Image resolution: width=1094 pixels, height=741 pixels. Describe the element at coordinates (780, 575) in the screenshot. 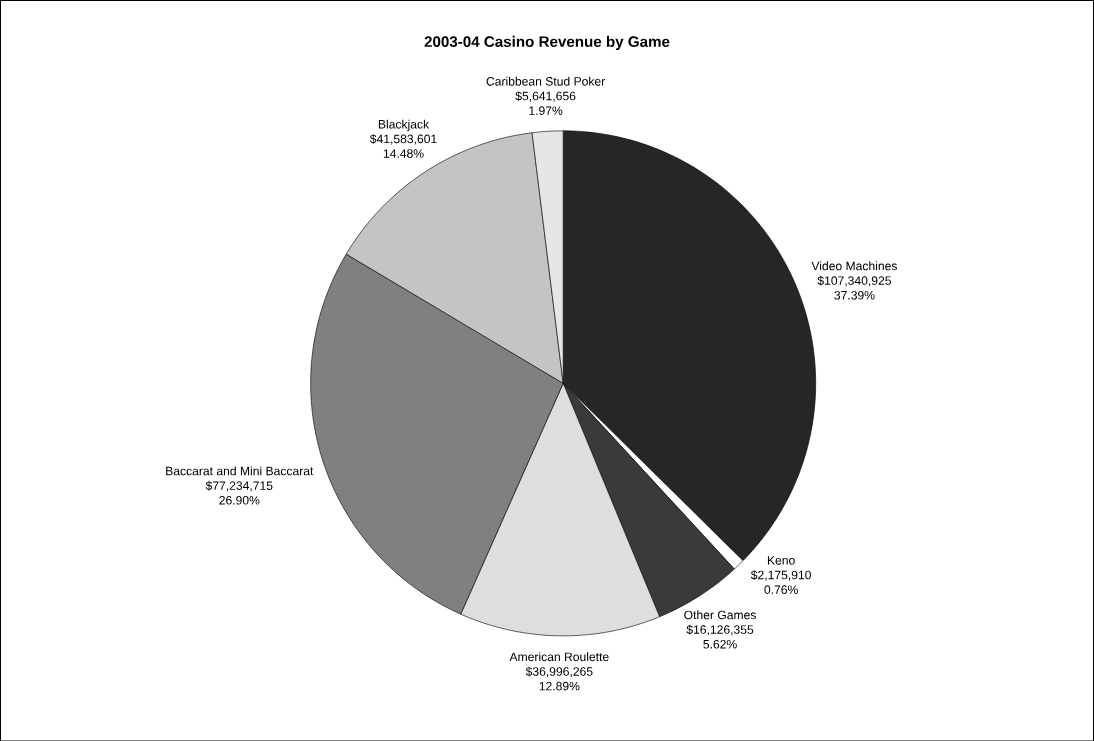

I see `data-label: $2,175,910` at that location.